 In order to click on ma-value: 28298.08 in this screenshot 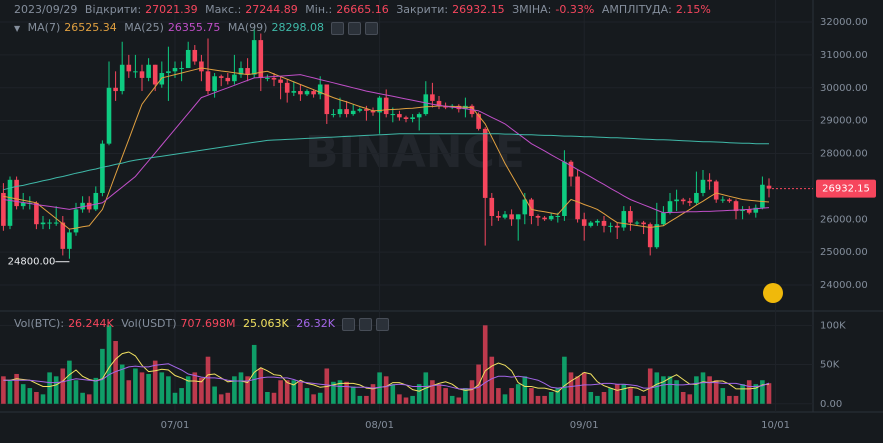, I will do `click(297, 27)`.